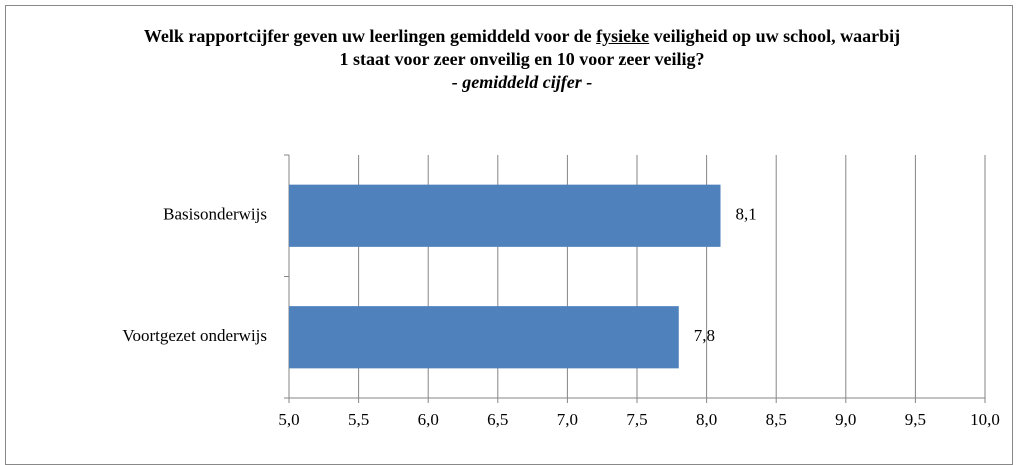 Image resolution: width=1023 pixels, height=465 pixels. What do you see at coordinates (497, 419) in the screenshot?
I see `x-tick-label: 6,5` at bounding box center [497, 419].